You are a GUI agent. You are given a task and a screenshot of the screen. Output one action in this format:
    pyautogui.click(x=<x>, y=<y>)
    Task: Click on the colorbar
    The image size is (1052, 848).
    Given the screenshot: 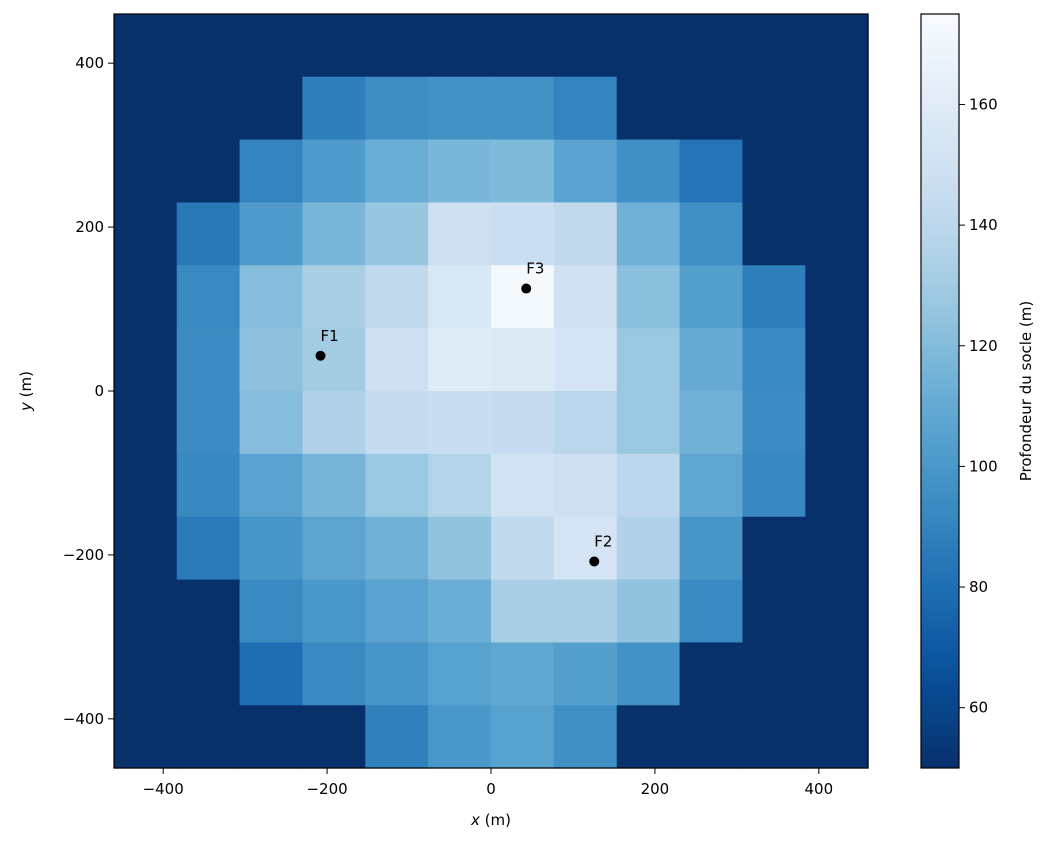 What is the action you would take?
    pyautogui.click(x=940, y=391)
    